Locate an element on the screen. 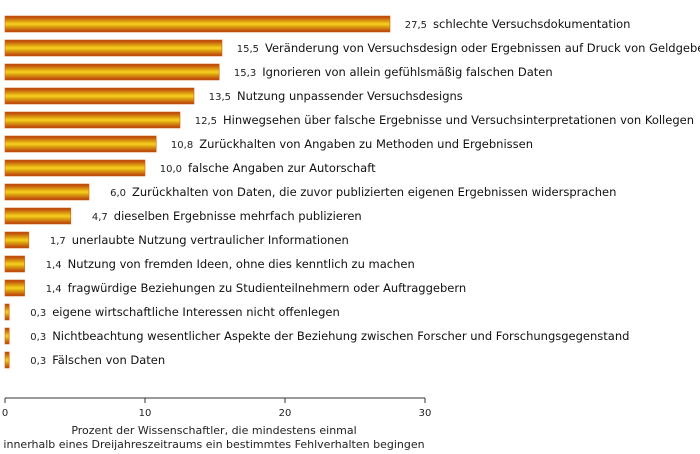 The height and width of the screenshot is (454, 700). bar-row: 0,3 Fälschen von Daten is located at coordinates (84, 360).